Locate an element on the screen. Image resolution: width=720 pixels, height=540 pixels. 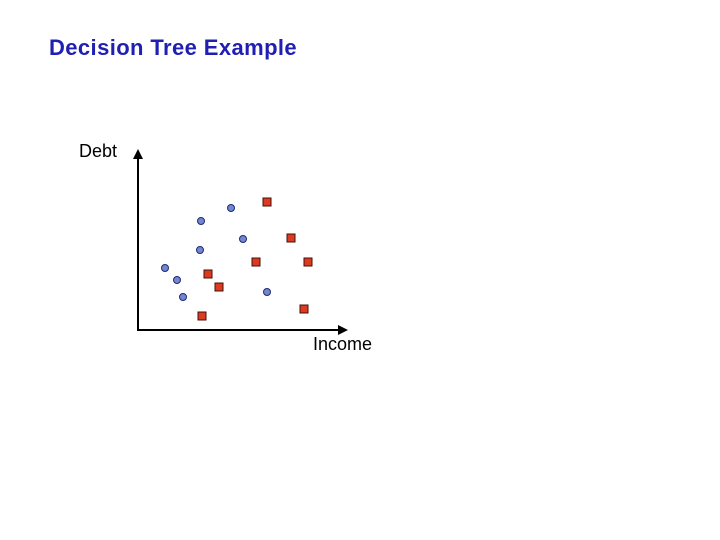
y-axis-arrow-icon is located at coordinates (138, 154).